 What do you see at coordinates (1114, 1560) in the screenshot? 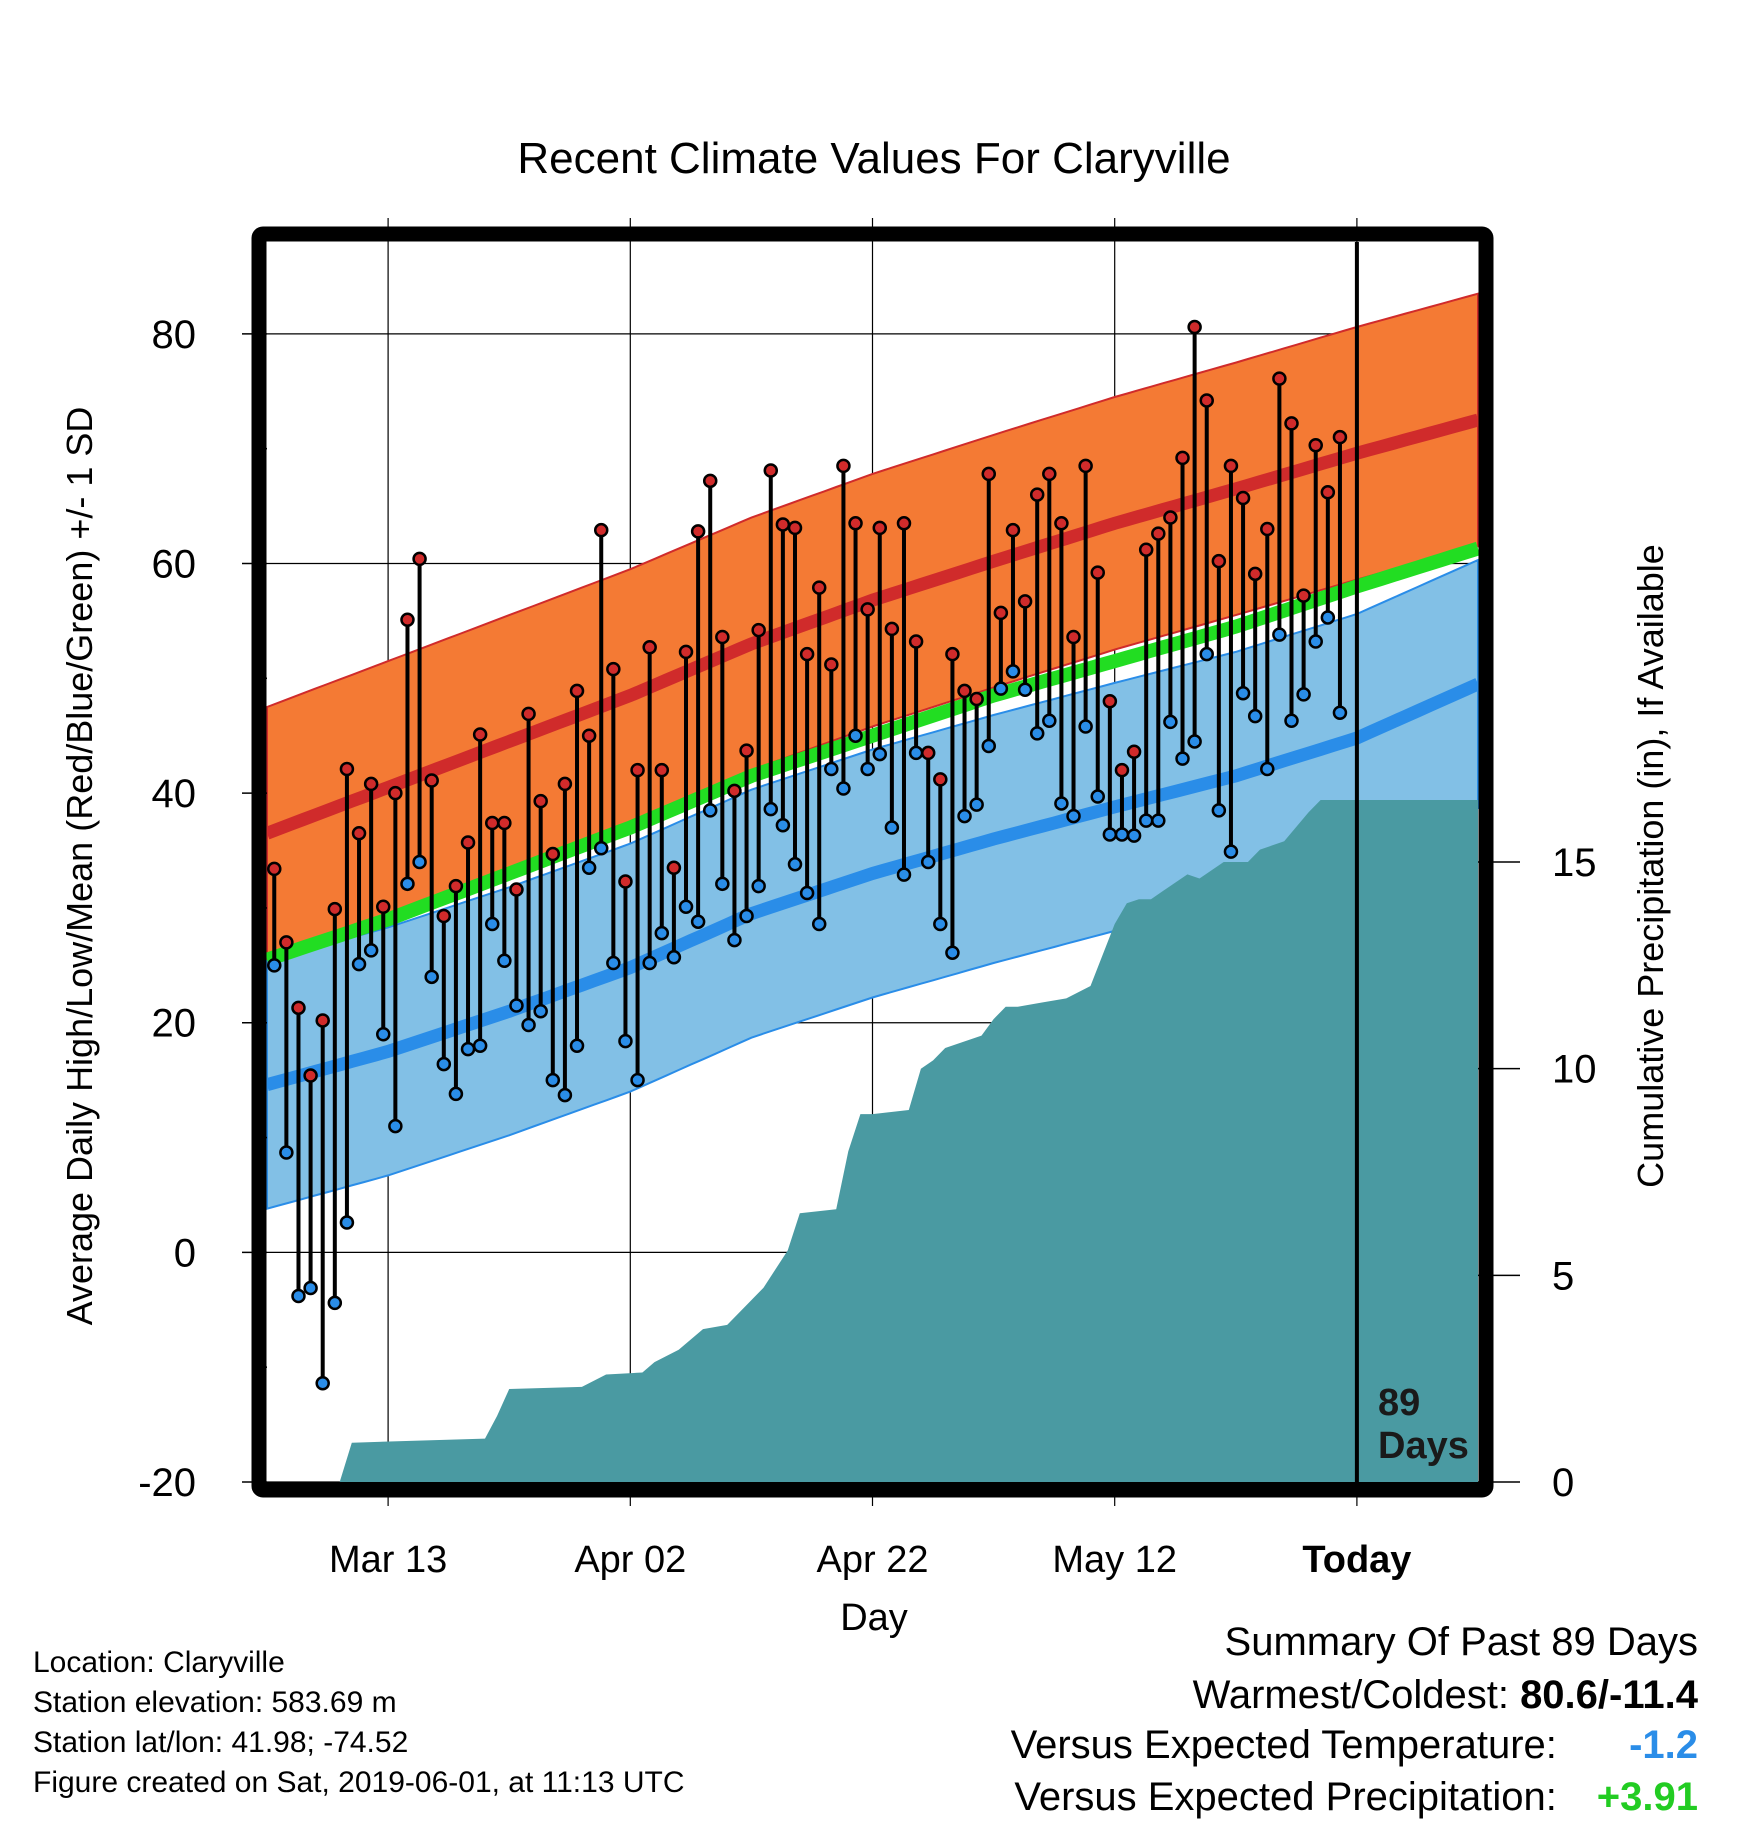
I see `x-tick-label: May 12` at bounding box center [1114, 1560].